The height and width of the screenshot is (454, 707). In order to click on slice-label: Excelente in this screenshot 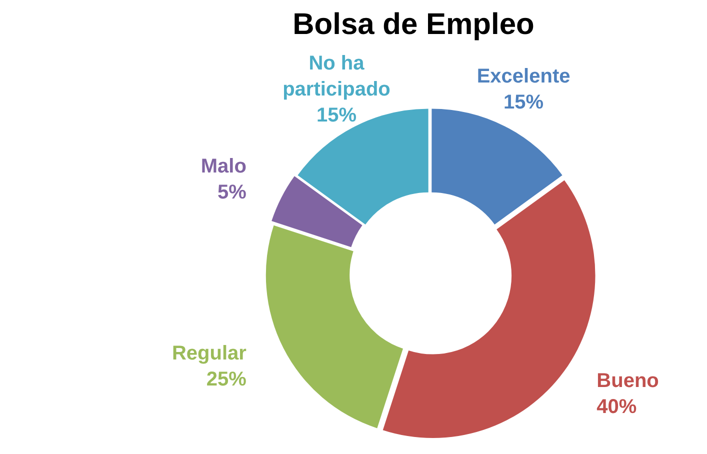, I will do `click(523, 76)`.